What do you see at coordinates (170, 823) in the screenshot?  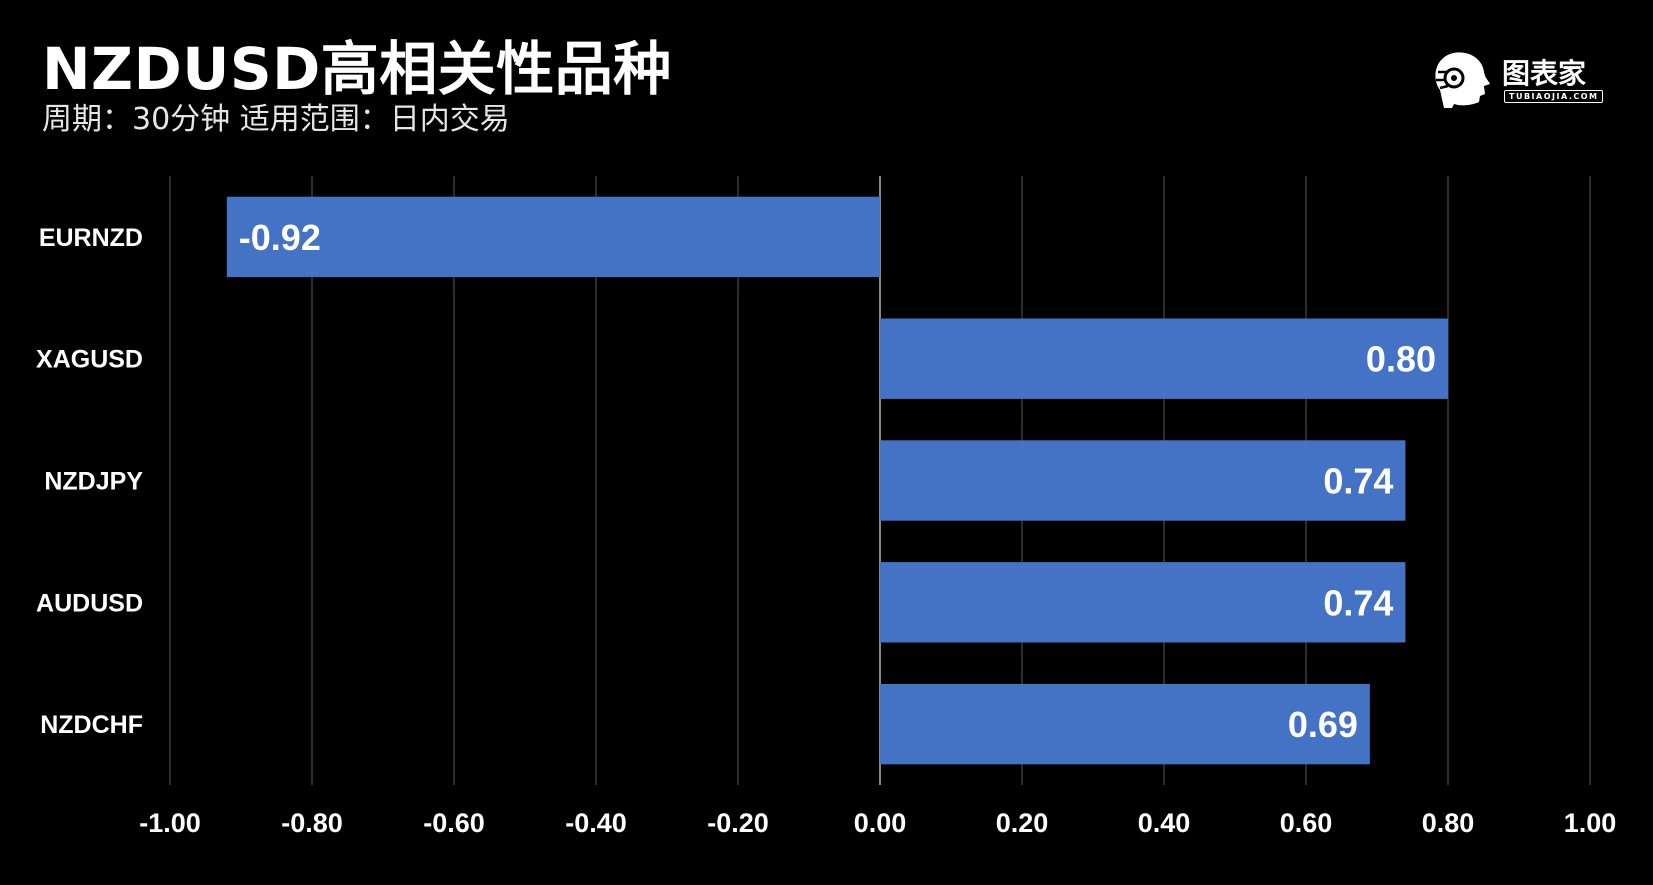 I see `x-tick-label: -1.00` at bounding box center [170, 823].